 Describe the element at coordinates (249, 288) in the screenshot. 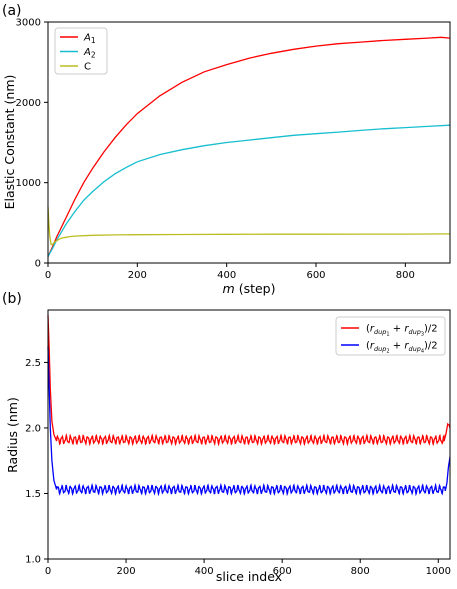

I see `panel-a-x-axis-label: m (step)` at that location.